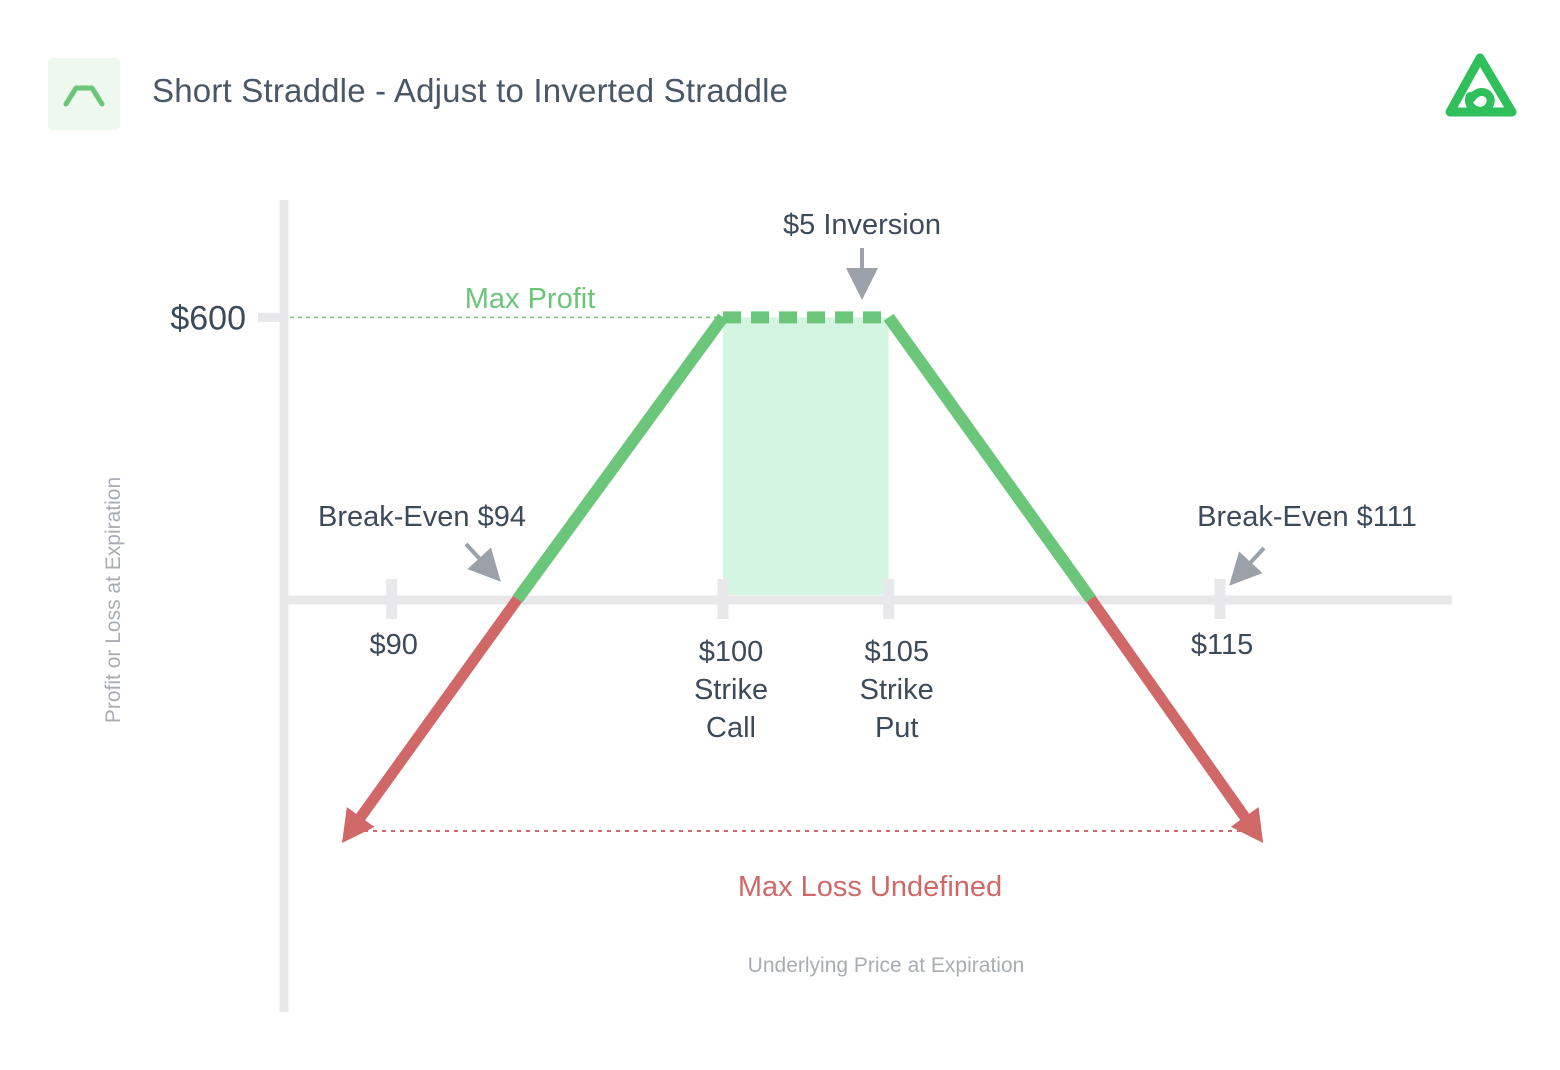 This screenshot has width=1560, height=1070. What do you see at coordinates (358, 825) in the screenshot?
I see `loss-arrowhead-left` at bounding box center [358, 825].